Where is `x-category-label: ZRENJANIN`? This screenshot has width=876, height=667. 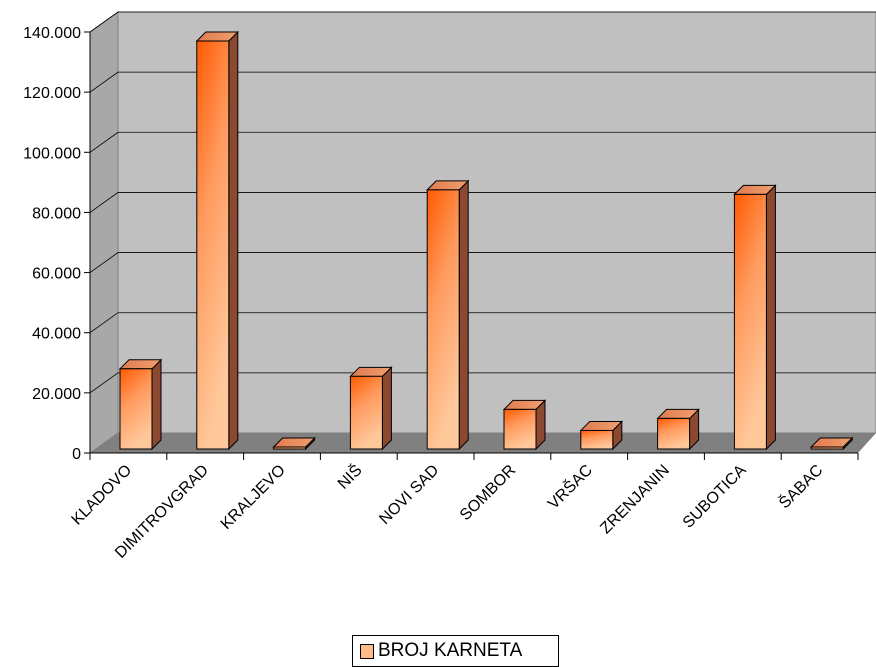 x-category-label: ZRENJANIN is located at coordinates (635, 500).